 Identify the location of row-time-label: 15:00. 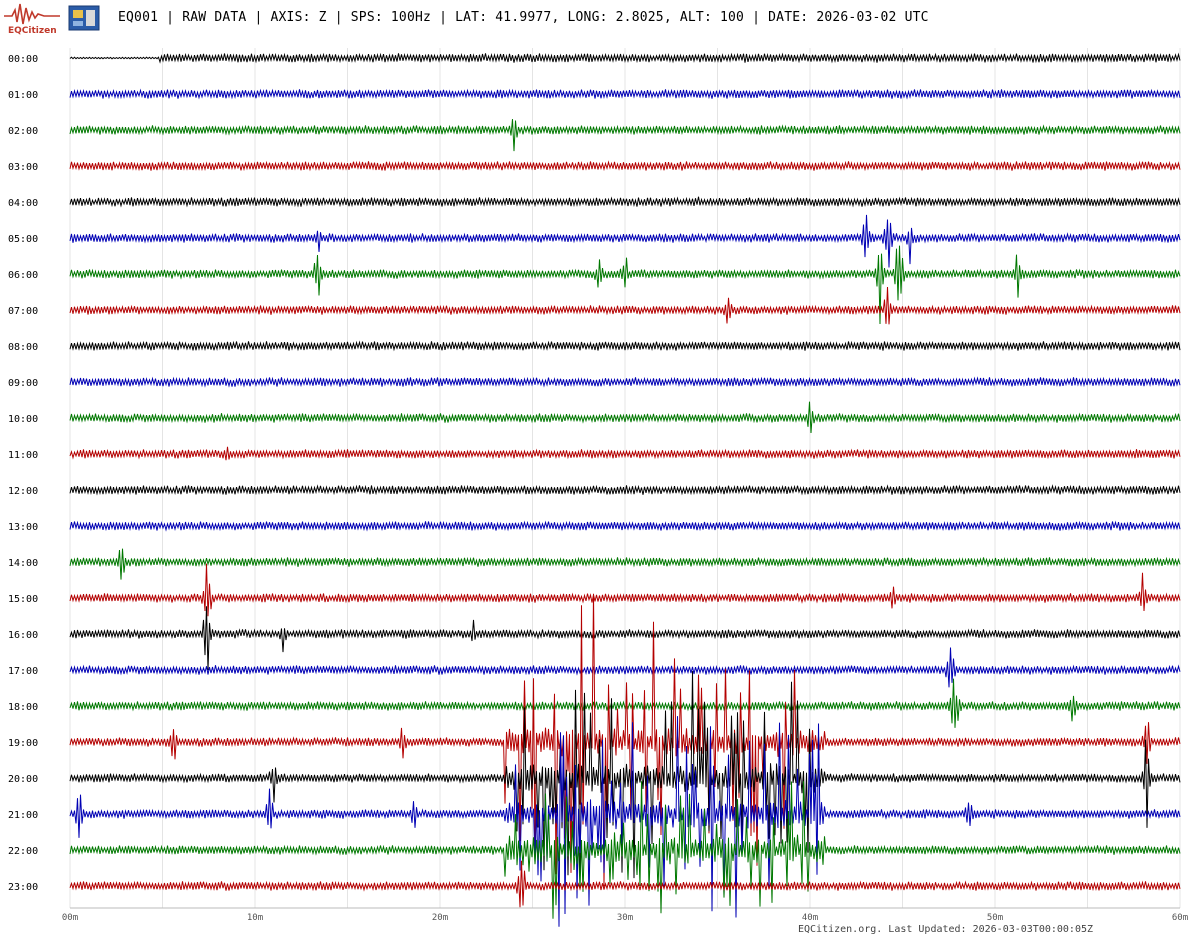
(23, 599).